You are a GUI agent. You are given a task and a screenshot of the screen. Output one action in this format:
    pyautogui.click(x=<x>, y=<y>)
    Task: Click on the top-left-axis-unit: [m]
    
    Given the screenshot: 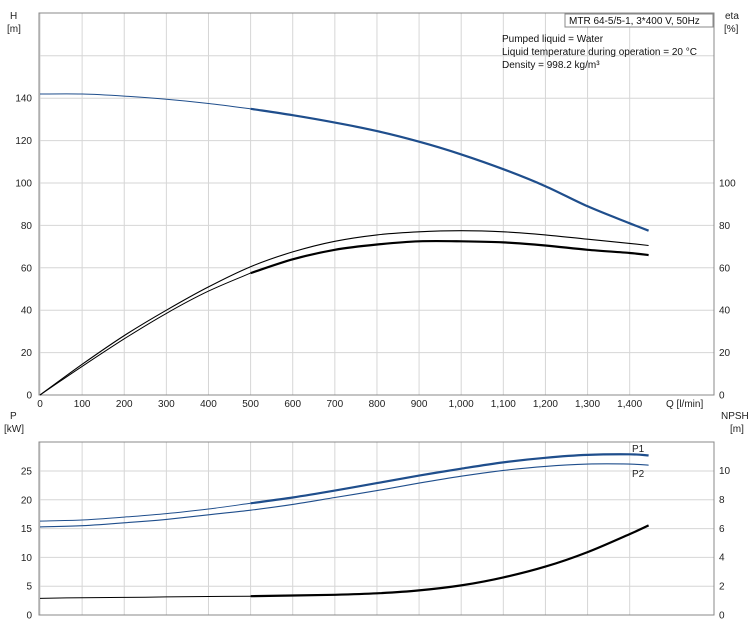 What is the action you would take?
    pyautogui.click(x=14, y=29)
    